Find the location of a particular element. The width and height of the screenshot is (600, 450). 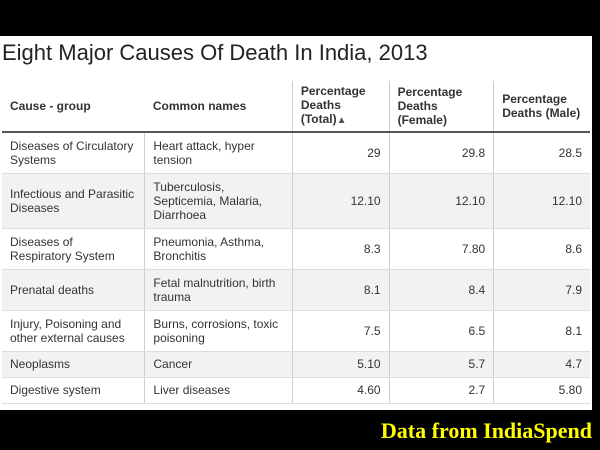

cell-cause-group: Diseases of Circulatory Systems is located at coordinates (73, 153).